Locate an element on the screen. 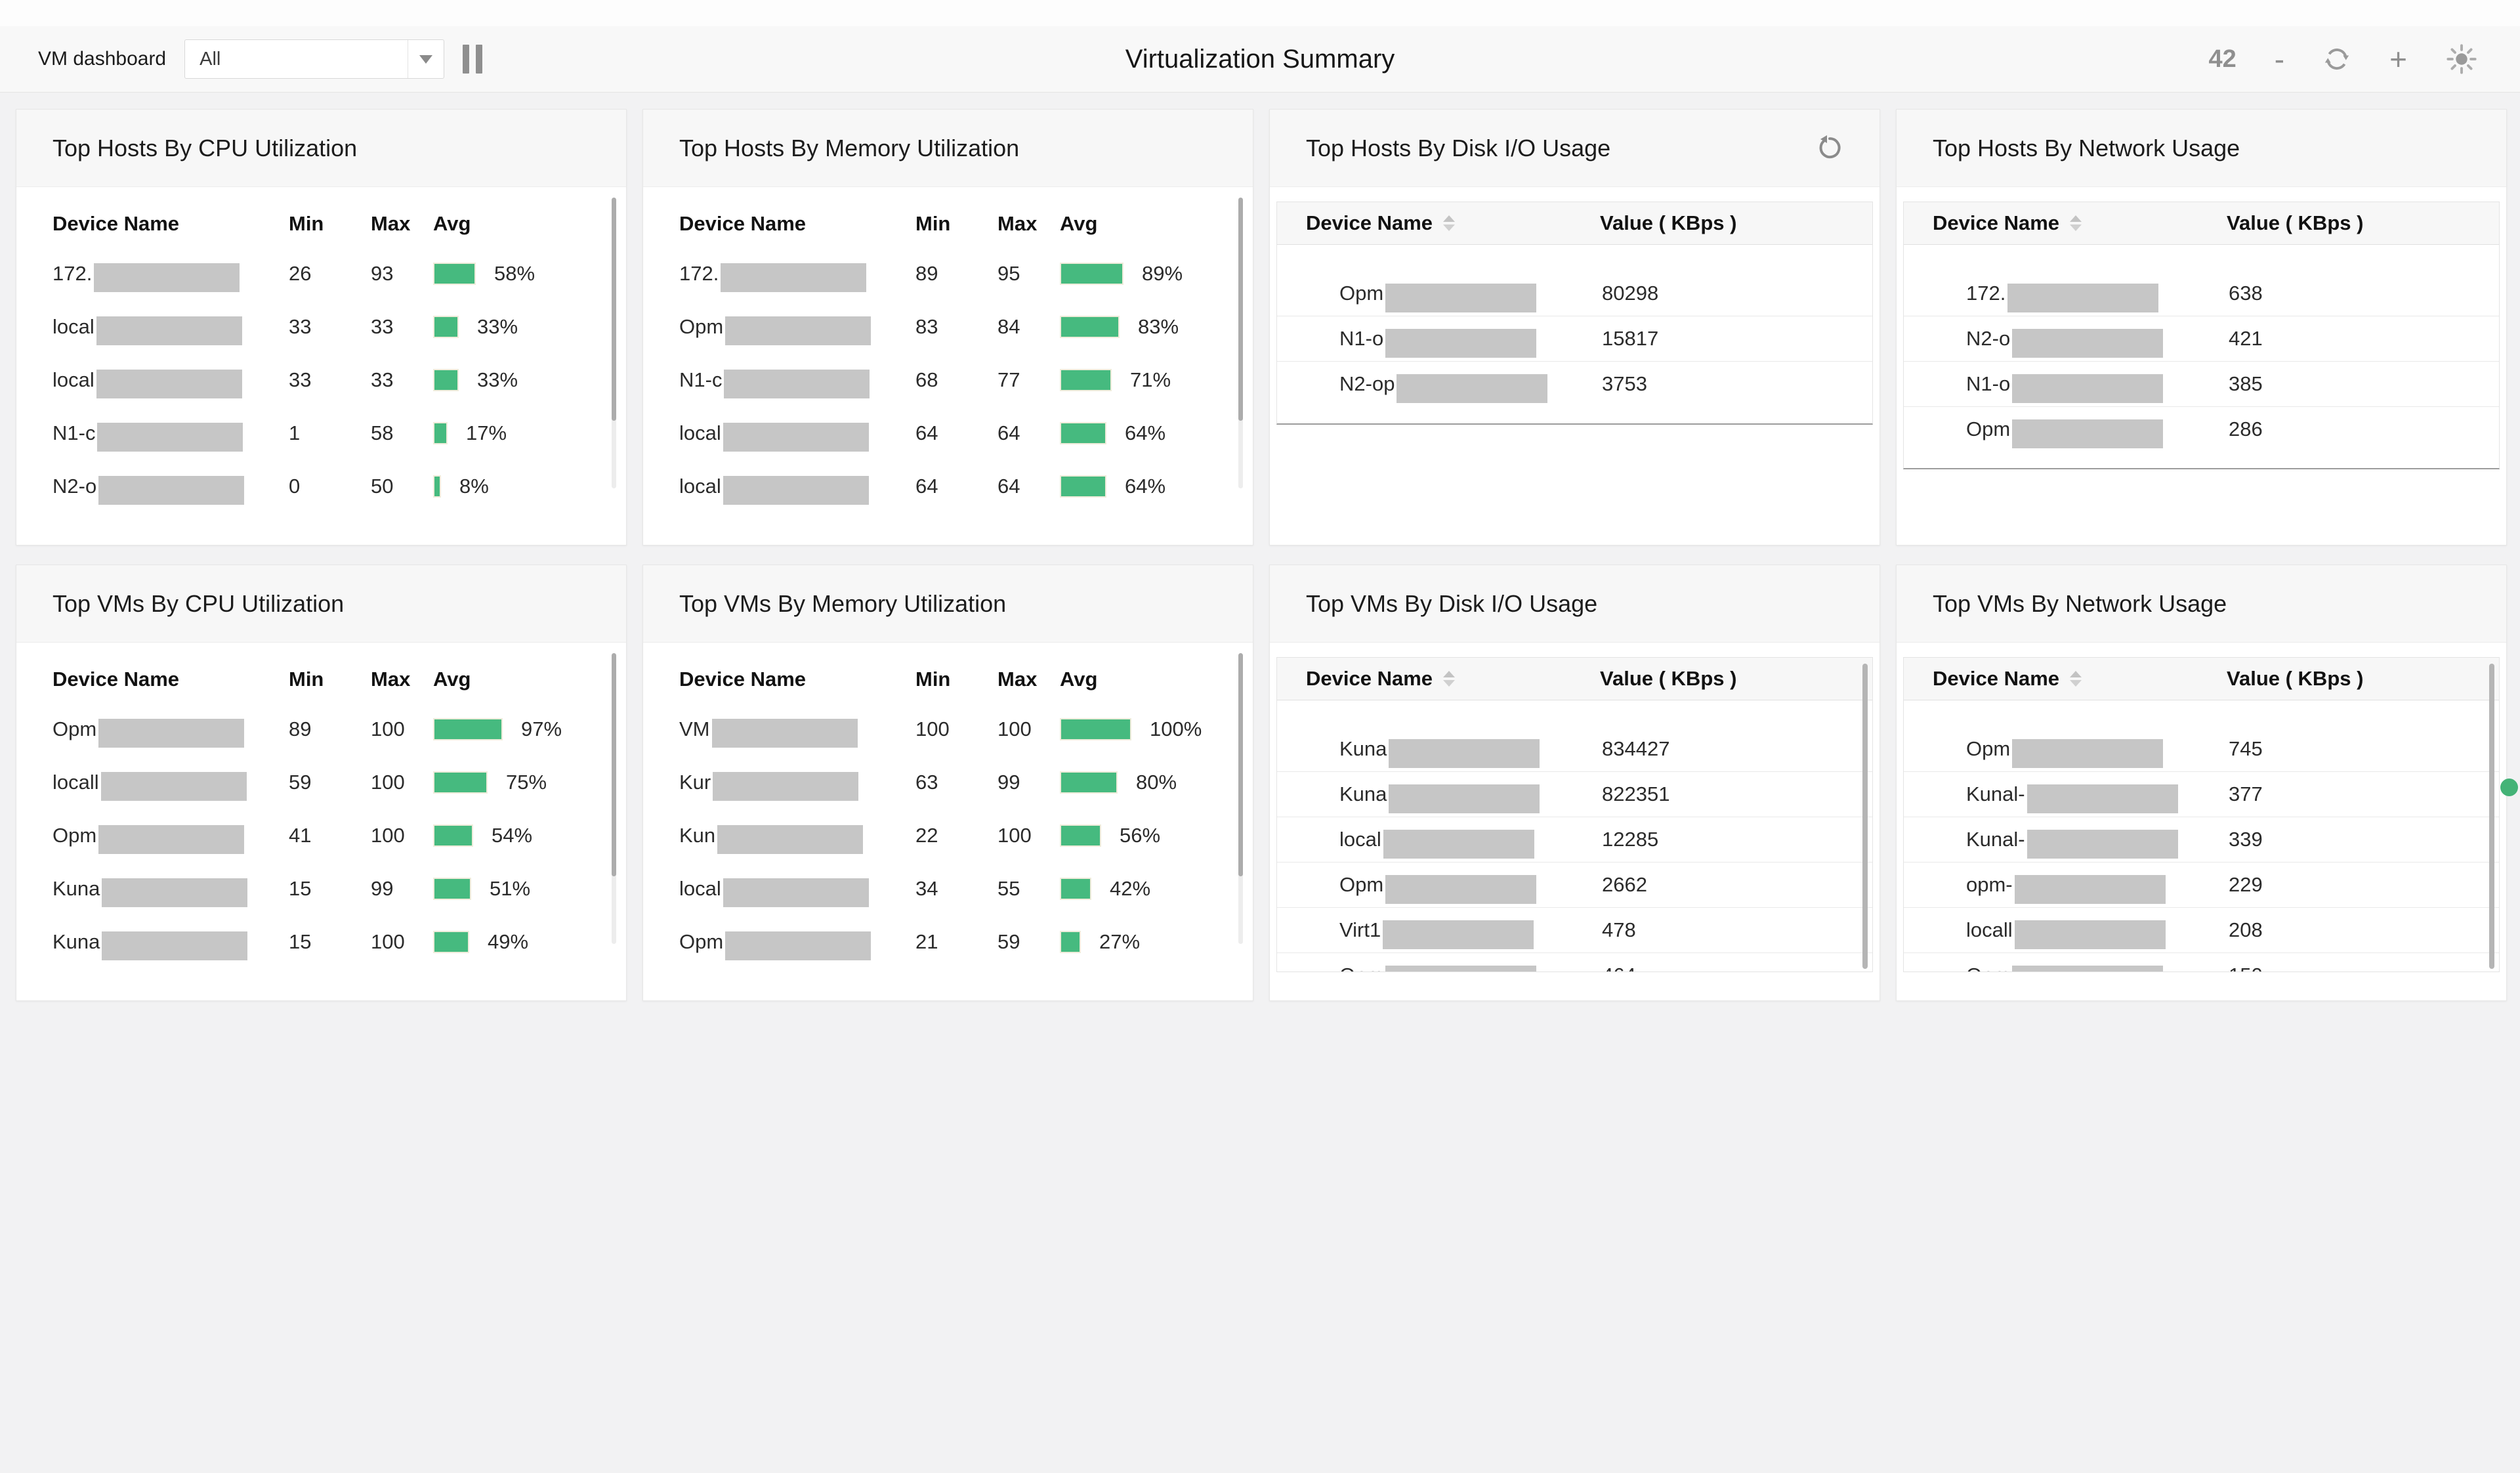 The image size is (2520, 1473). max-value: 50 is located at coordinates (382, 486).